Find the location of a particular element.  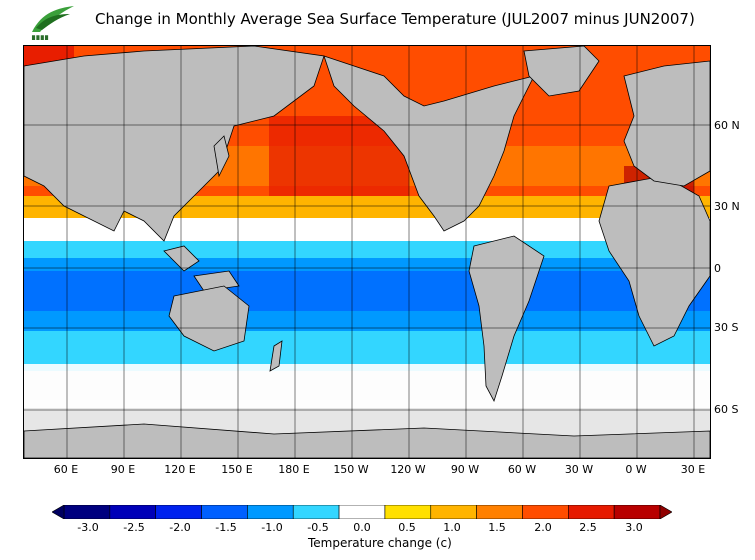

legend-tick: -3.0 is located at coordinates (88, 527).